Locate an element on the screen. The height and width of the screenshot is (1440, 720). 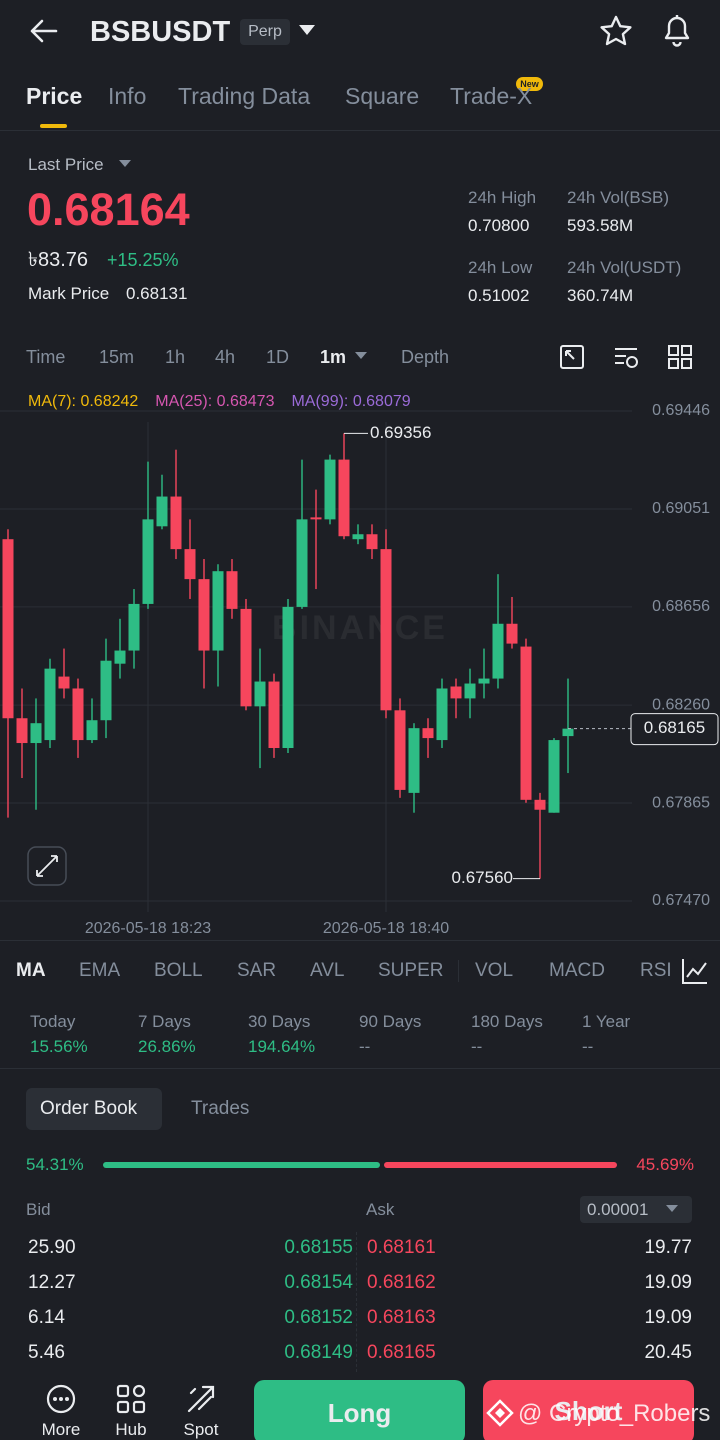
ask-header: Ask is located at coordinates (380, 1209).